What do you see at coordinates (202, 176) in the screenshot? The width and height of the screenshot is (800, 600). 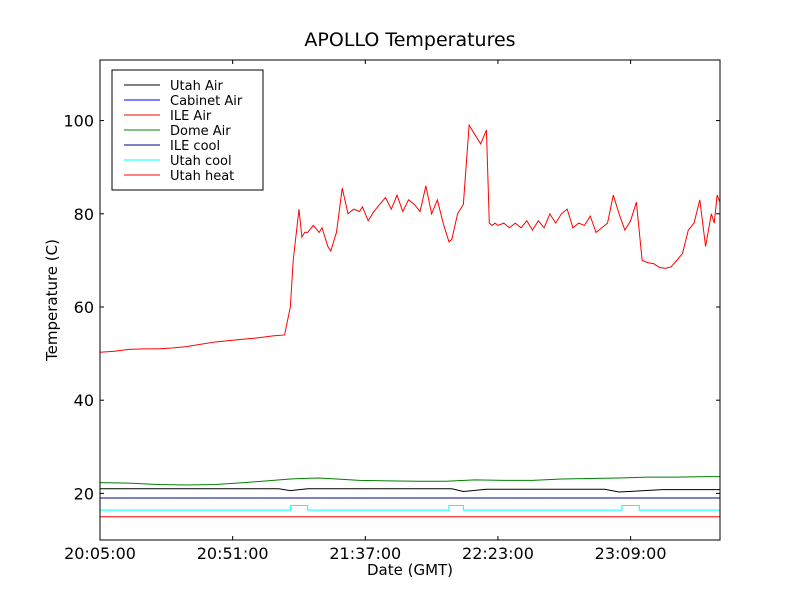 I see `legend-entry-label: Utah heat` at bounding box center [202, 176].